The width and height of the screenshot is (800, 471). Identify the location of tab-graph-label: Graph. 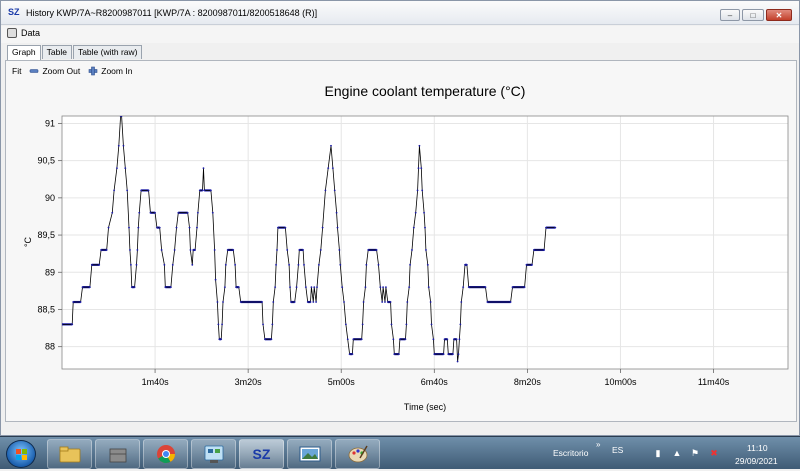
(24, 52).